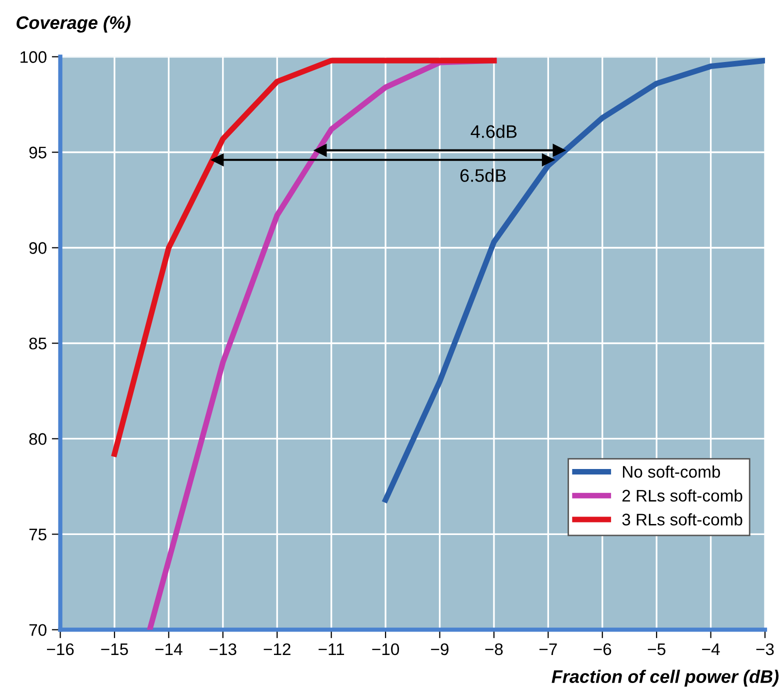  What do you see at coordinates (223, 649) in the screenshot?
I see `x-tick-label: −13` at bounding box center [223, 649].